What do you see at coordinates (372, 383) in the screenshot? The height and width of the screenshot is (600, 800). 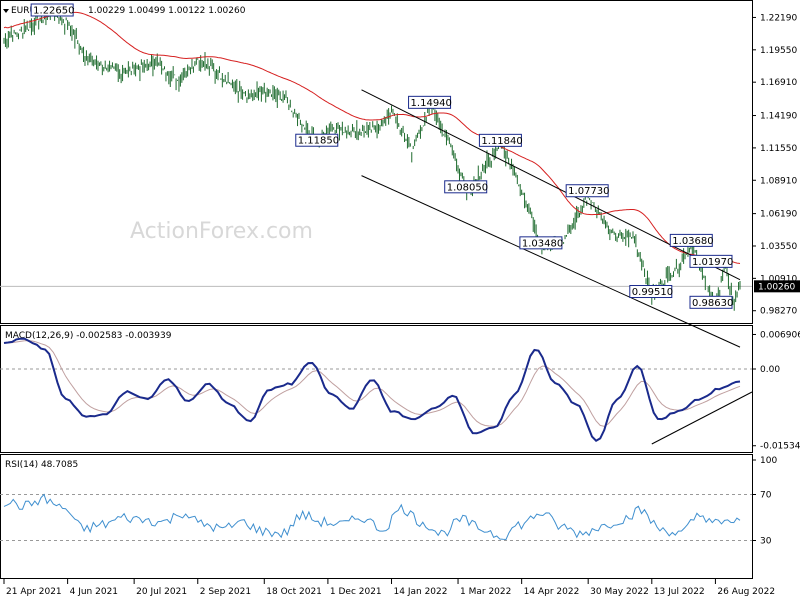 I see `macd-signal-line` at bounding box center [372, 383].